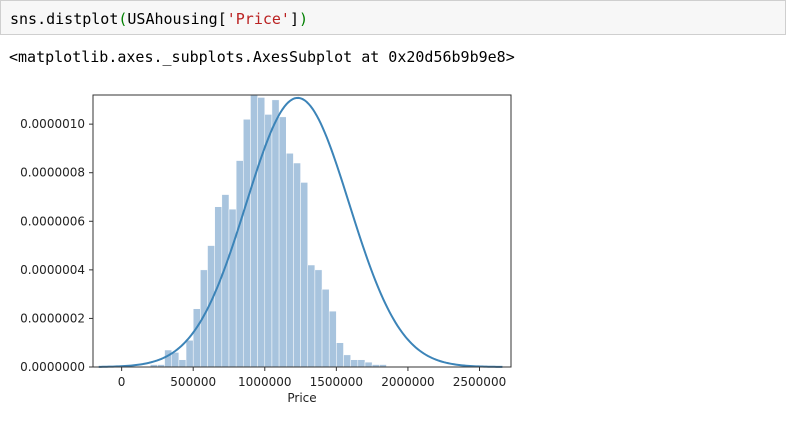 This screenshot has height=436, width=788. Describe the element at coordinates (407, 382) in the screenshot. I see `x-tick-label: 2000000` at that location.